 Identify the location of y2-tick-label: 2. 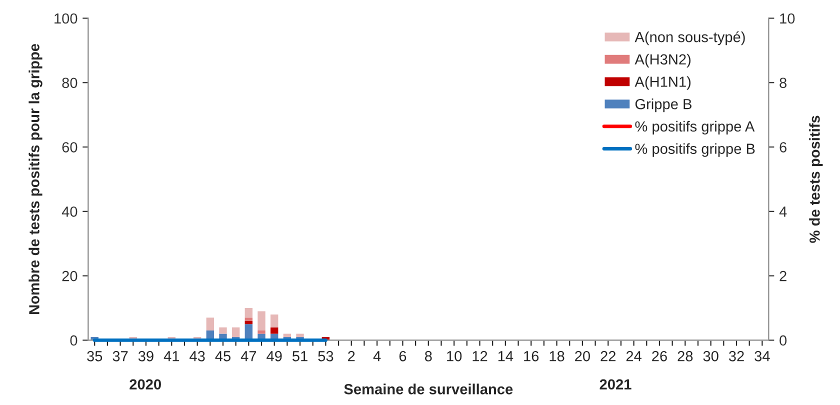
(783, 276).